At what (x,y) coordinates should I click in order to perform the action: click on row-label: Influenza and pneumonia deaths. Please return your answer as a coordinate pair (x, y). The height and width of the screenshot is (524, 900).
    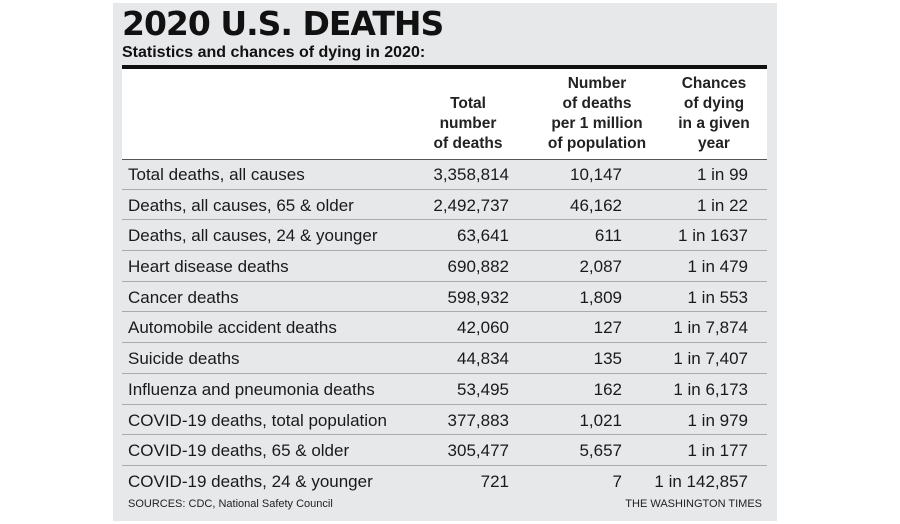
    Looking at the image, I should click on (251, 389).